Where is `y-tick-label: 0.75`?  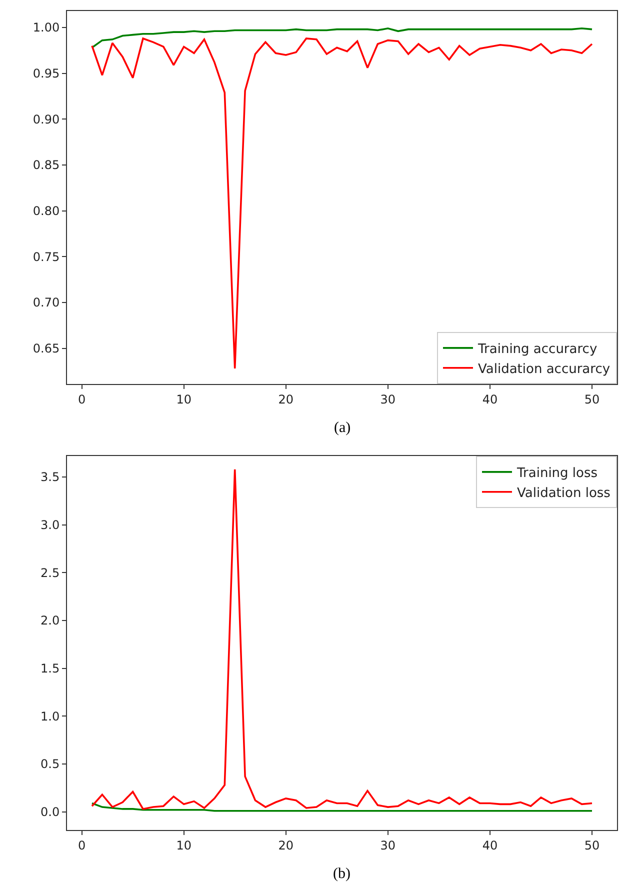 y-tick-label: 0.75 is located at coordinates (46, 257).